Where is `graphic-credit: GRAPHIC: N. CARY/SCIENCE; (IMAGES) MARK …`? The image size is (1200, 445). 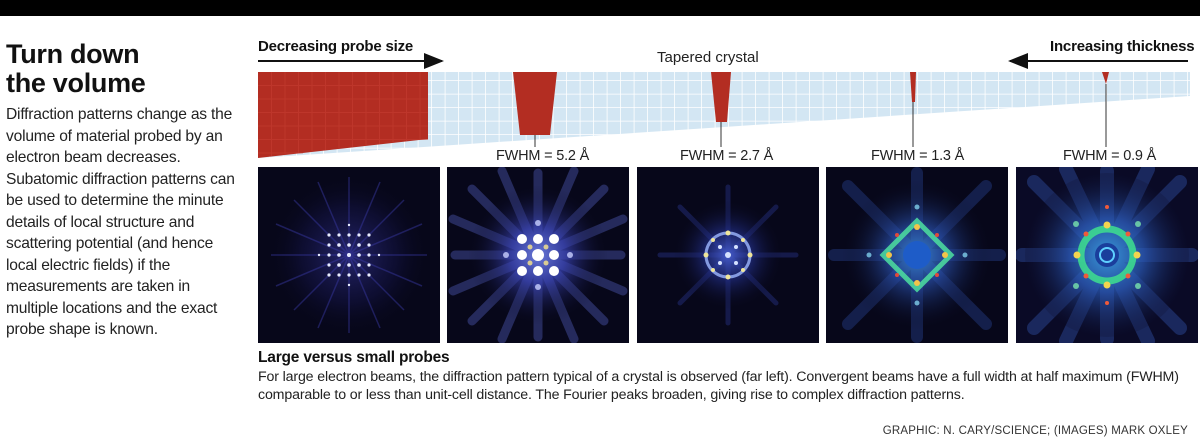
graphic-credit: GRAPHIC: N. CARY/SCIENCE; (IMAGES) MARK … is located at coordinates (1035, 431).